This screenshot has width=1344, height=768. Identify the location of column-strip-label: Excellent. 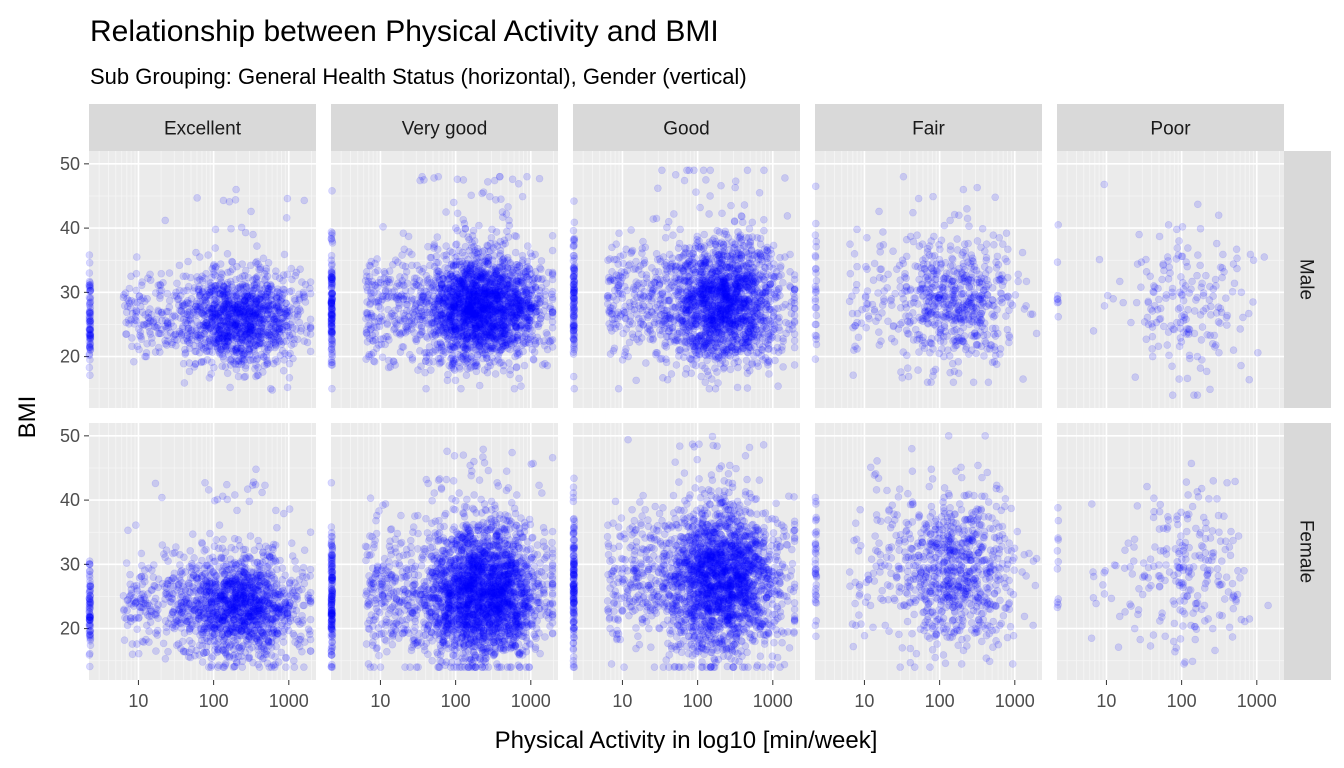
(203, 129).